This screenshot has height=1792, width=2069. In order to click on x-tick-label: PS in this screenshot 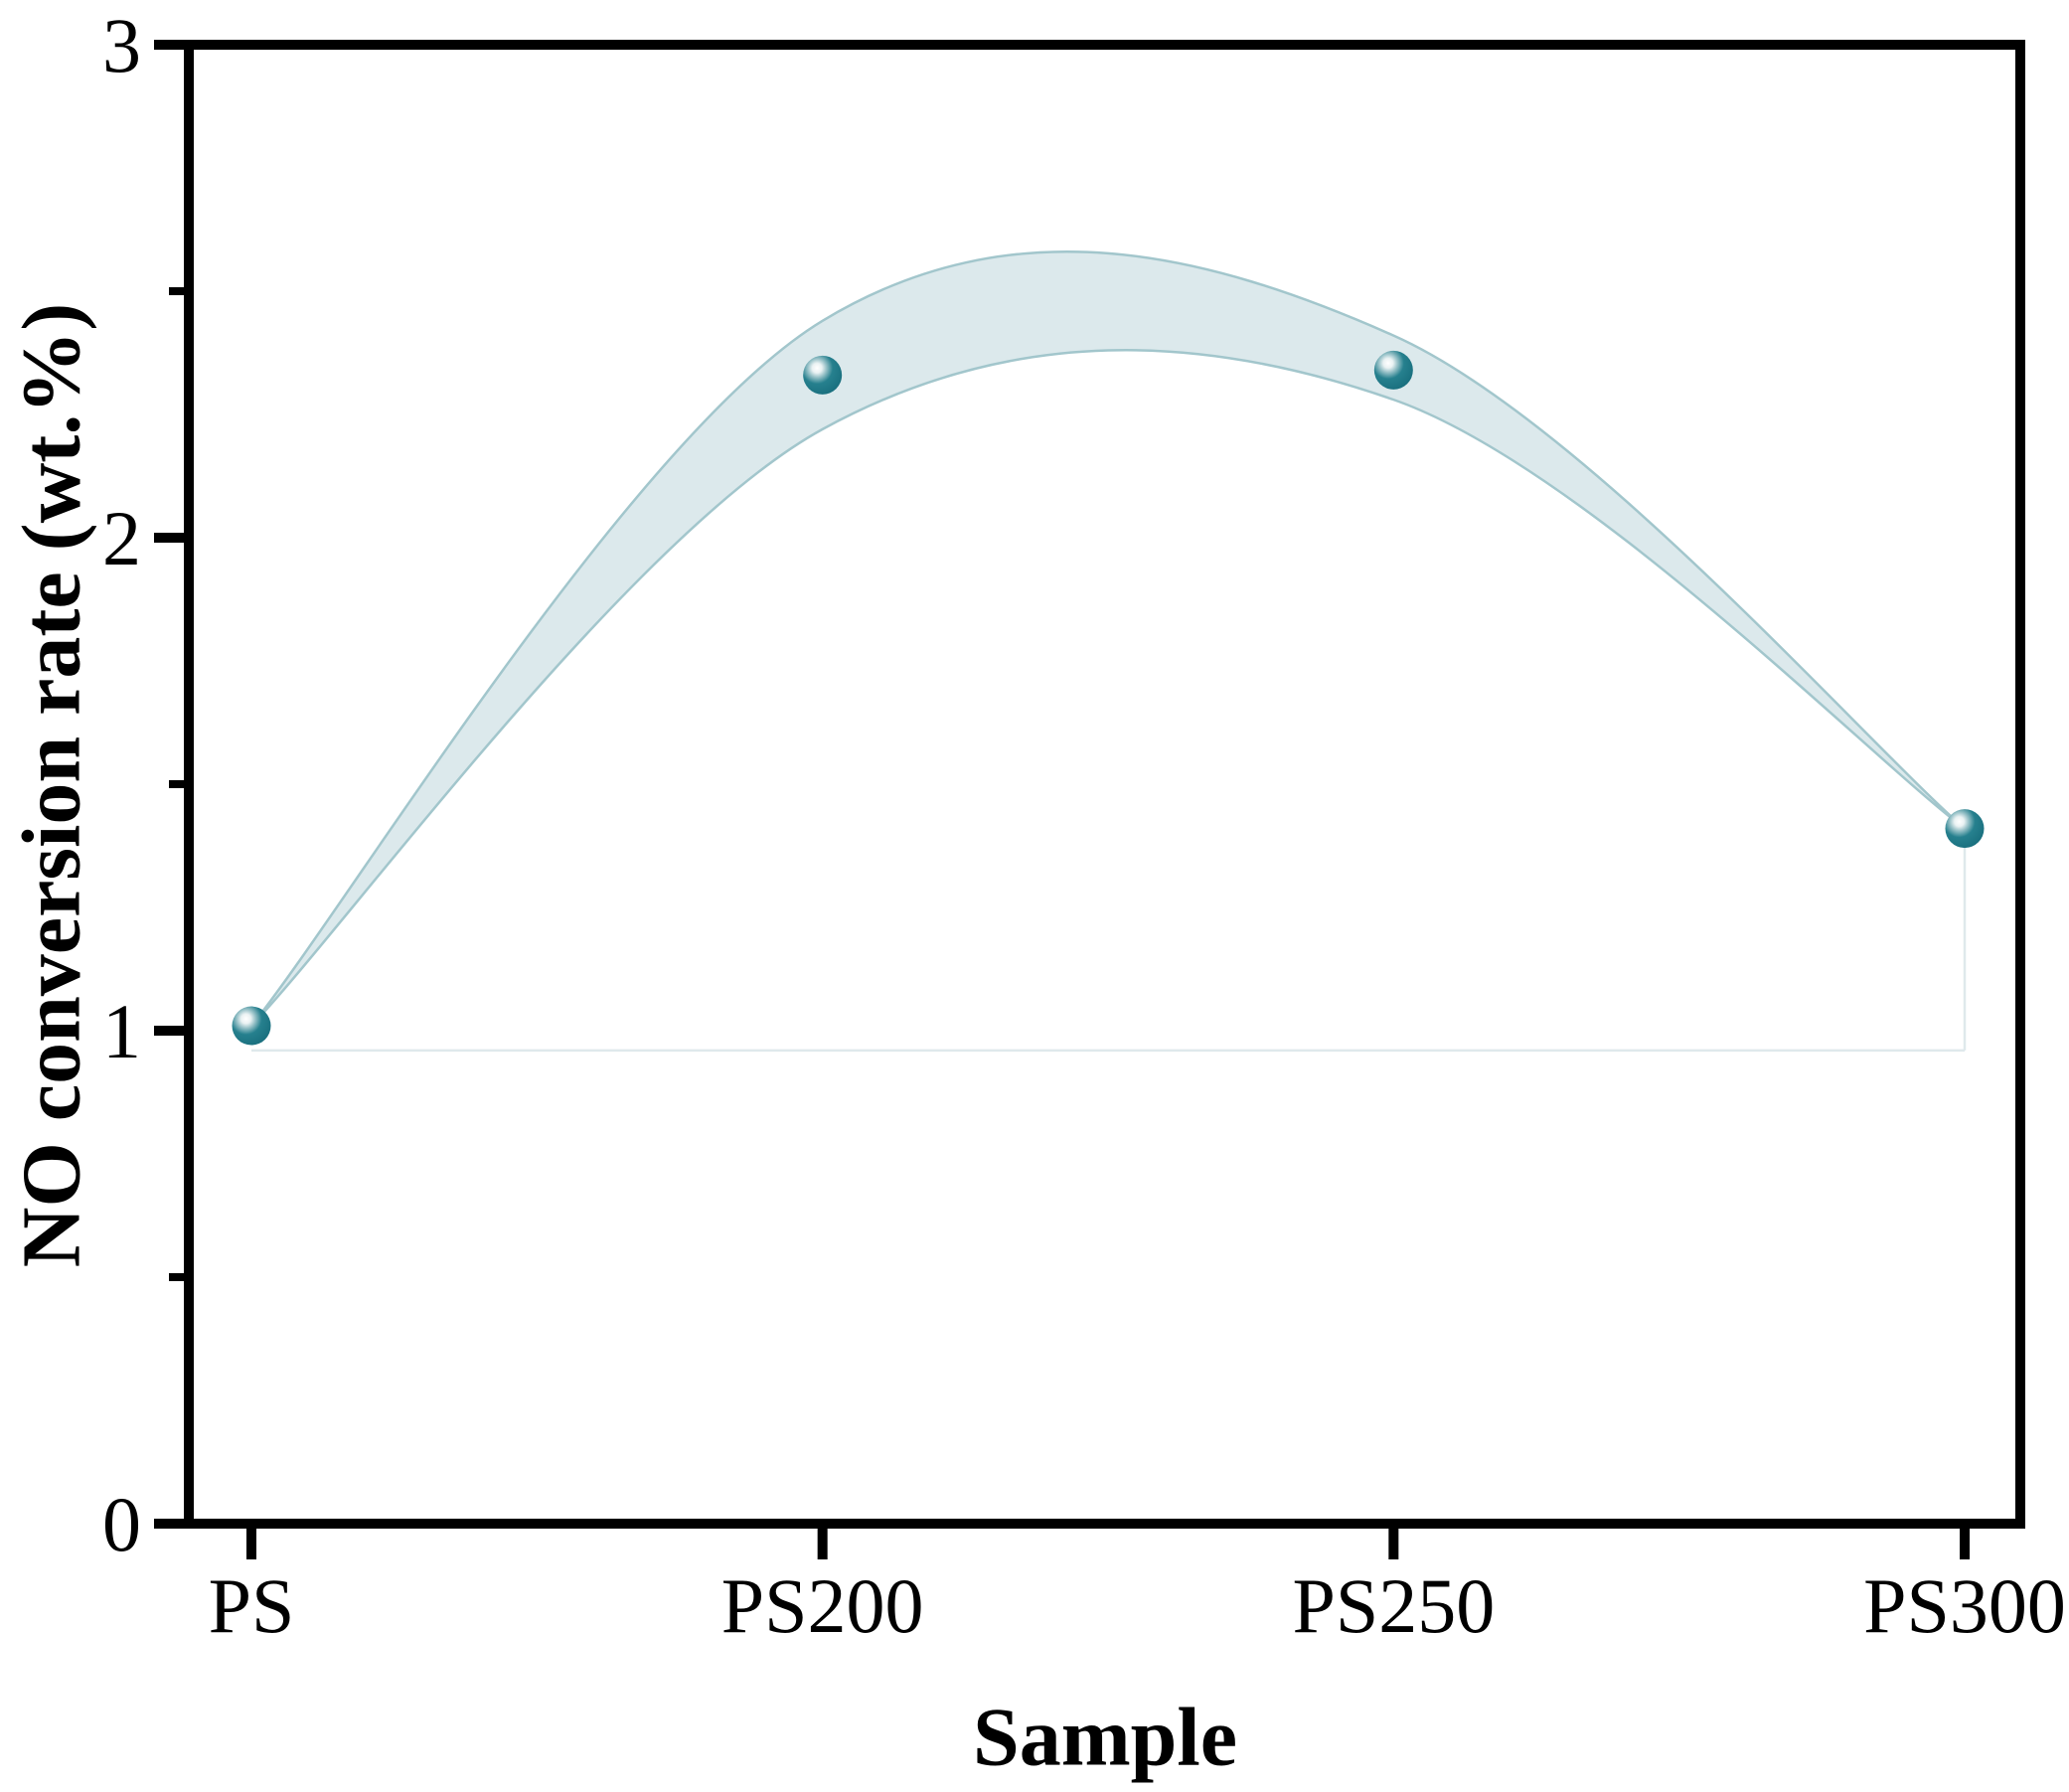, I will do `click(252, 1605)`.